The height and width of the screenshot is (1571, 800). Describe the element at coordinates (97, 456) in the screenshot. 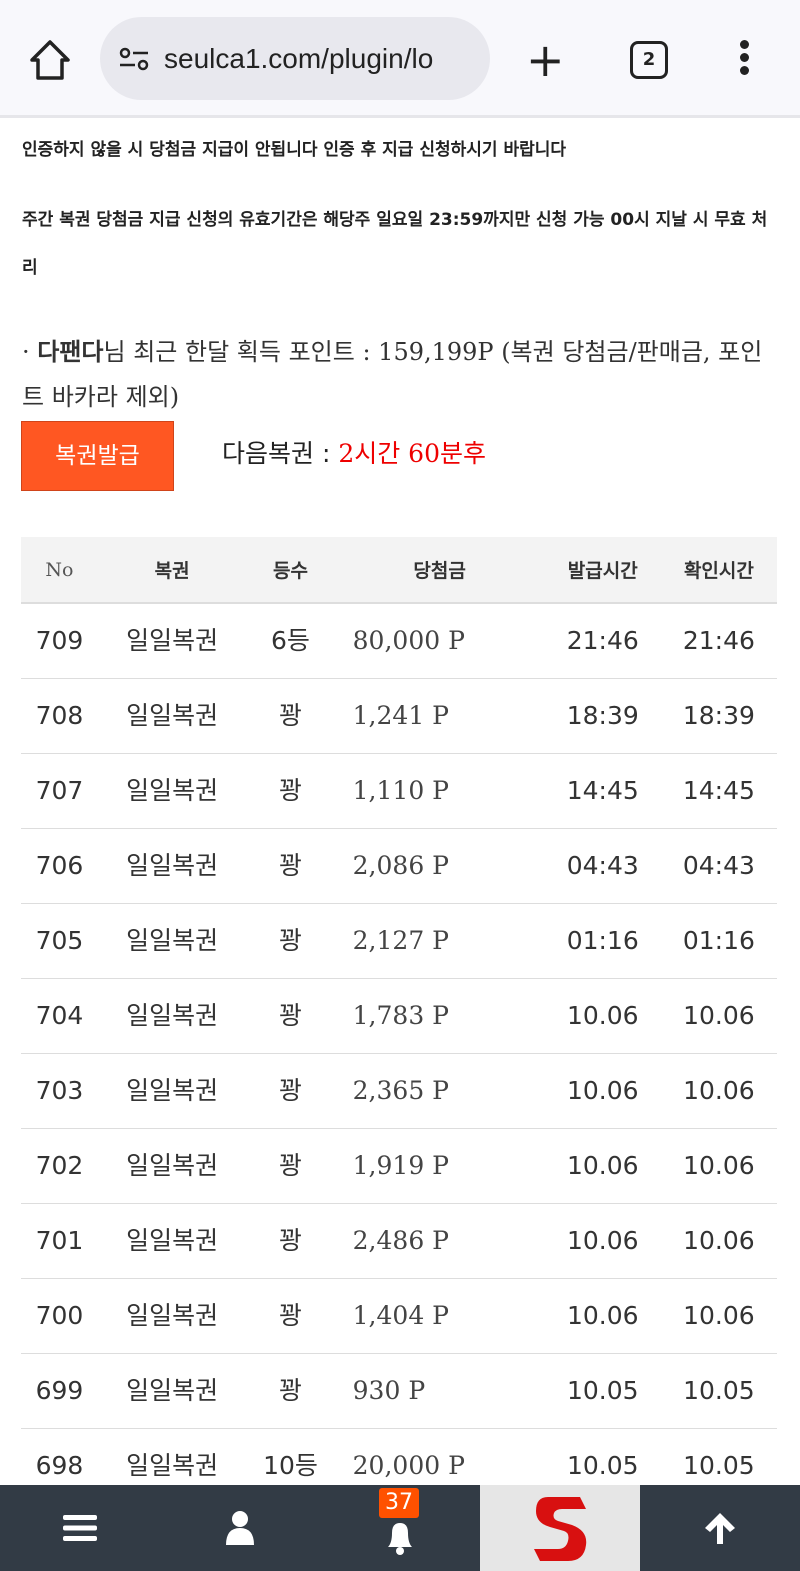

I see `issue-lottery-button: 복권발급` at that location.